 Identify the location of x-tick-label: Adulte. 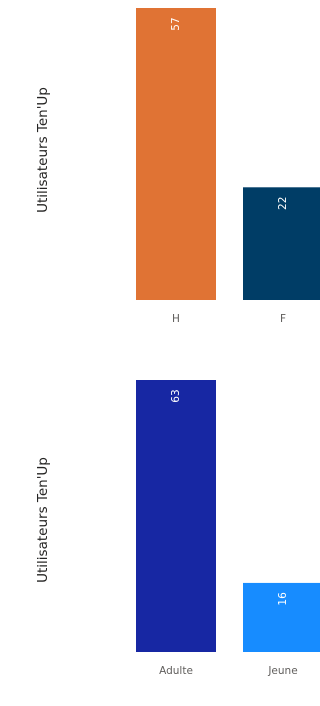
(176, 671).